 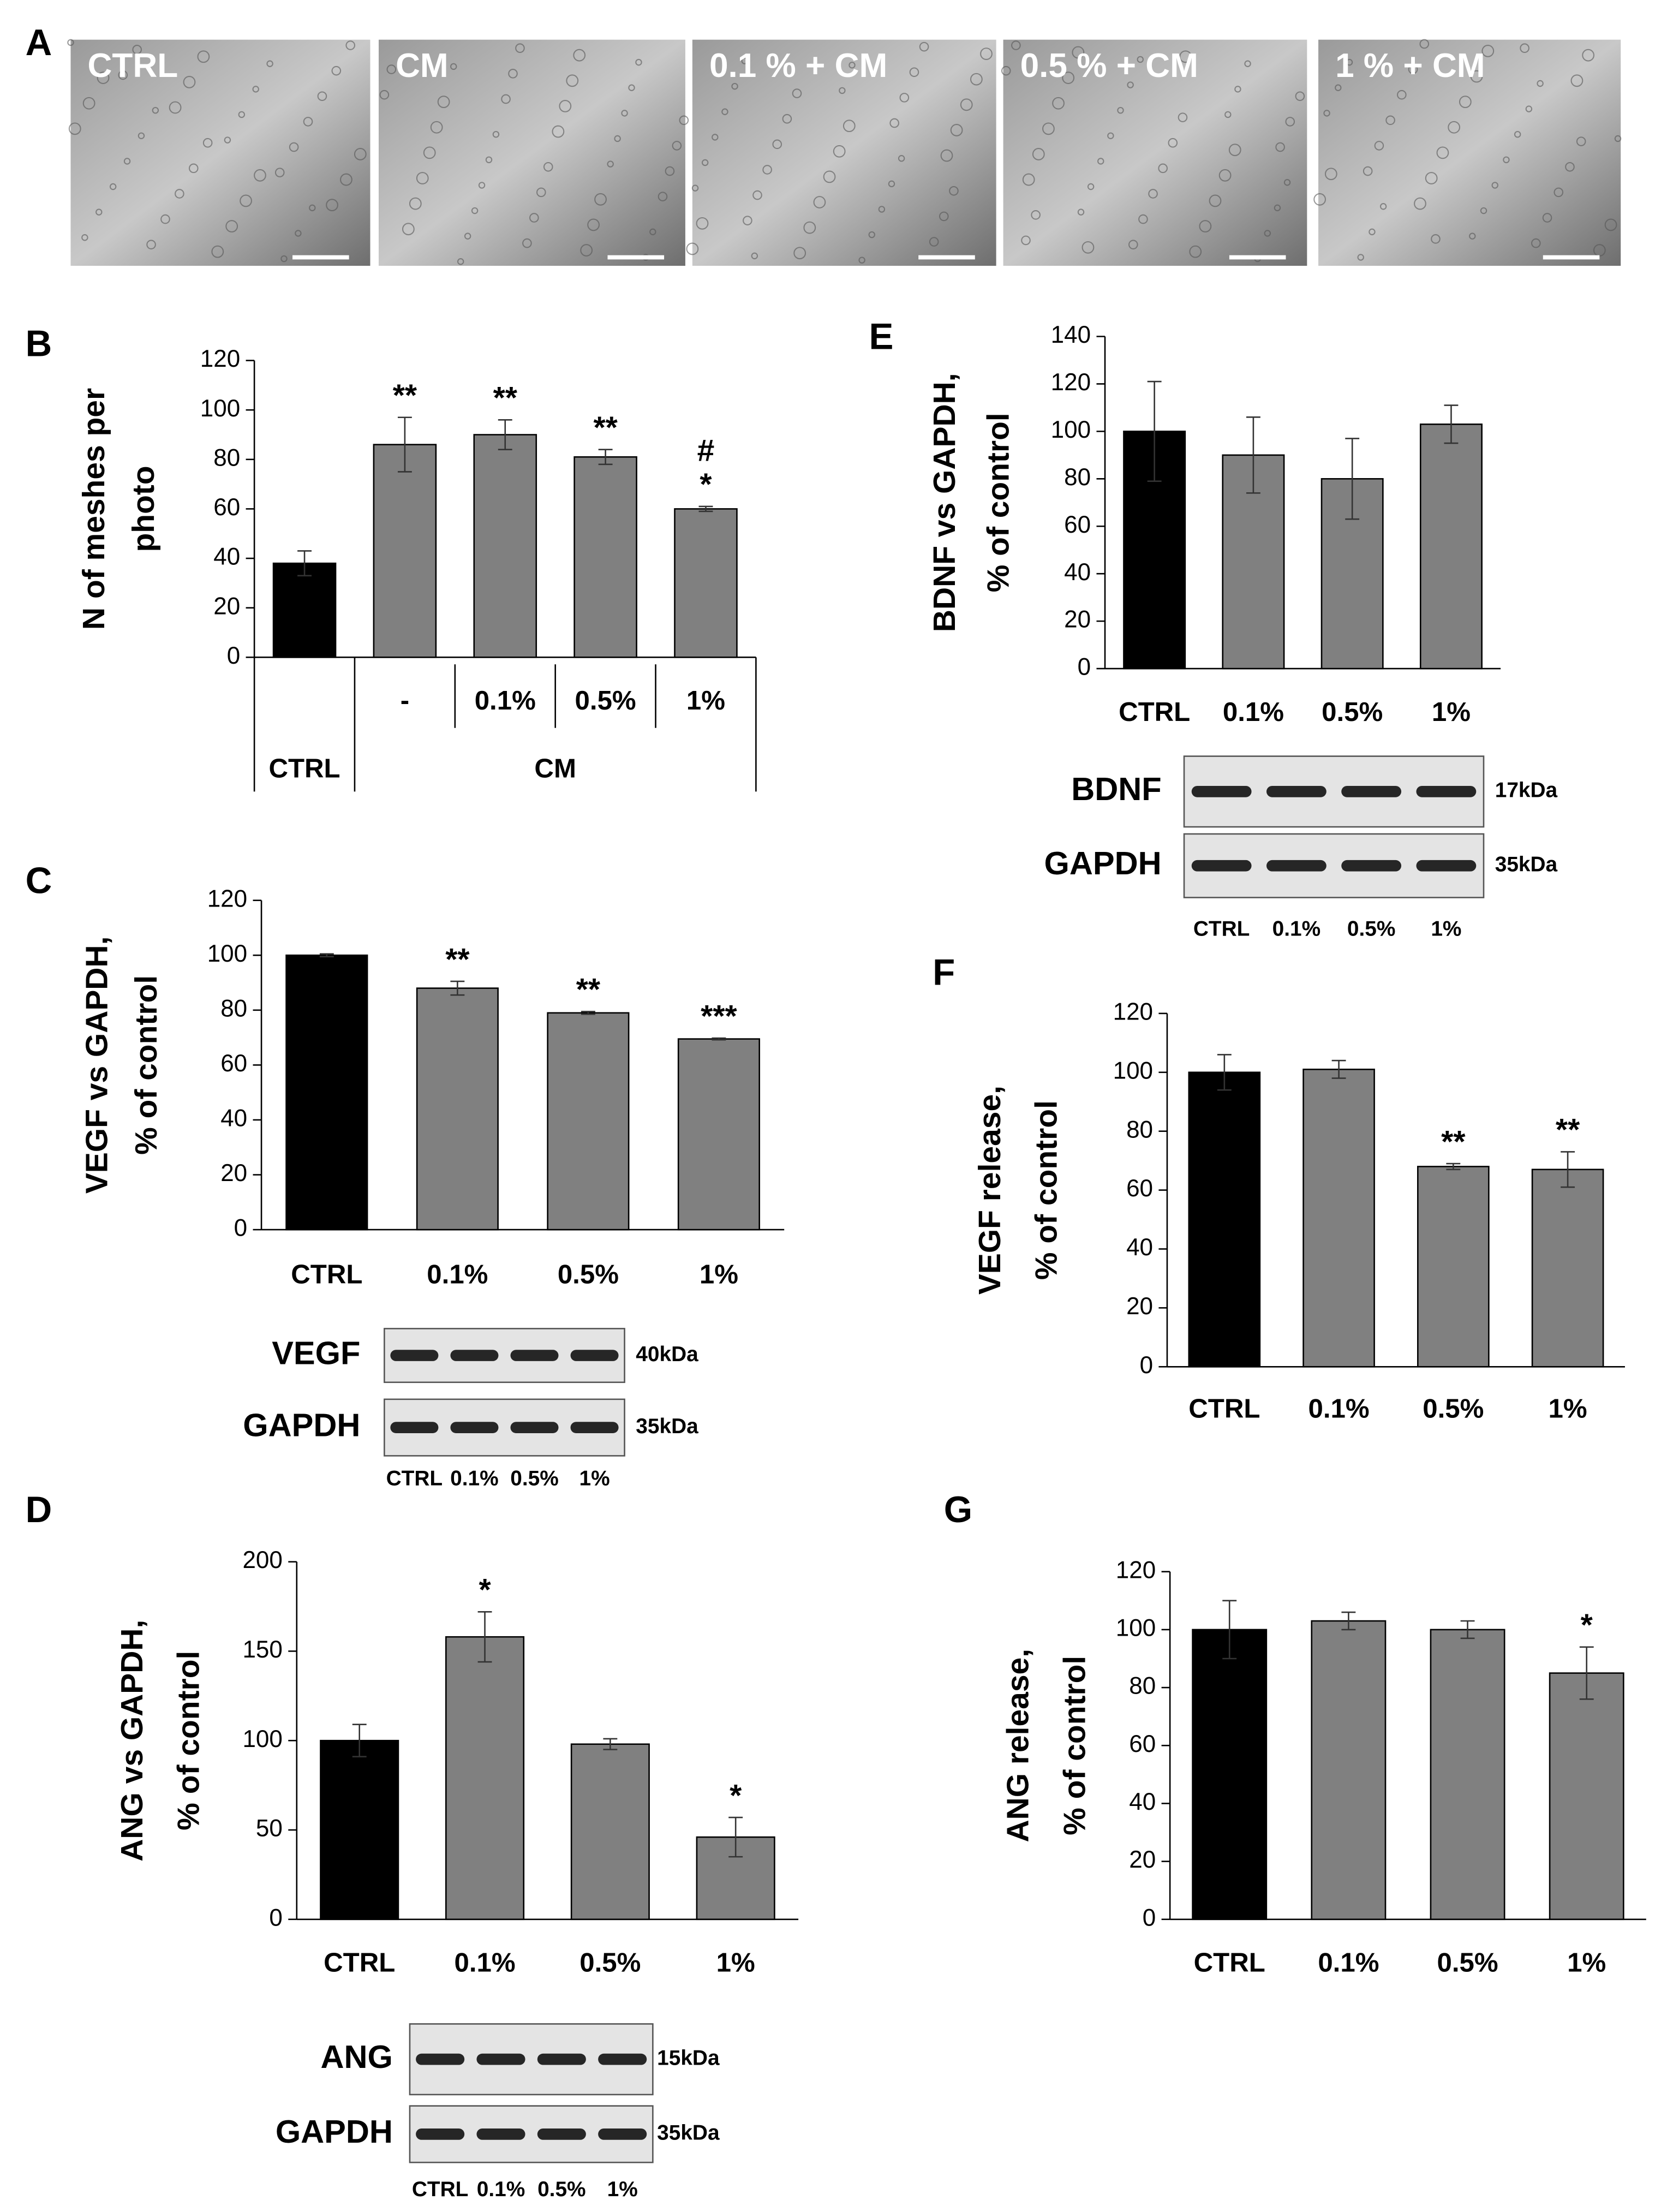 I want to click on y-axis-title: VEGF release,, so click(x=989, y=1190).